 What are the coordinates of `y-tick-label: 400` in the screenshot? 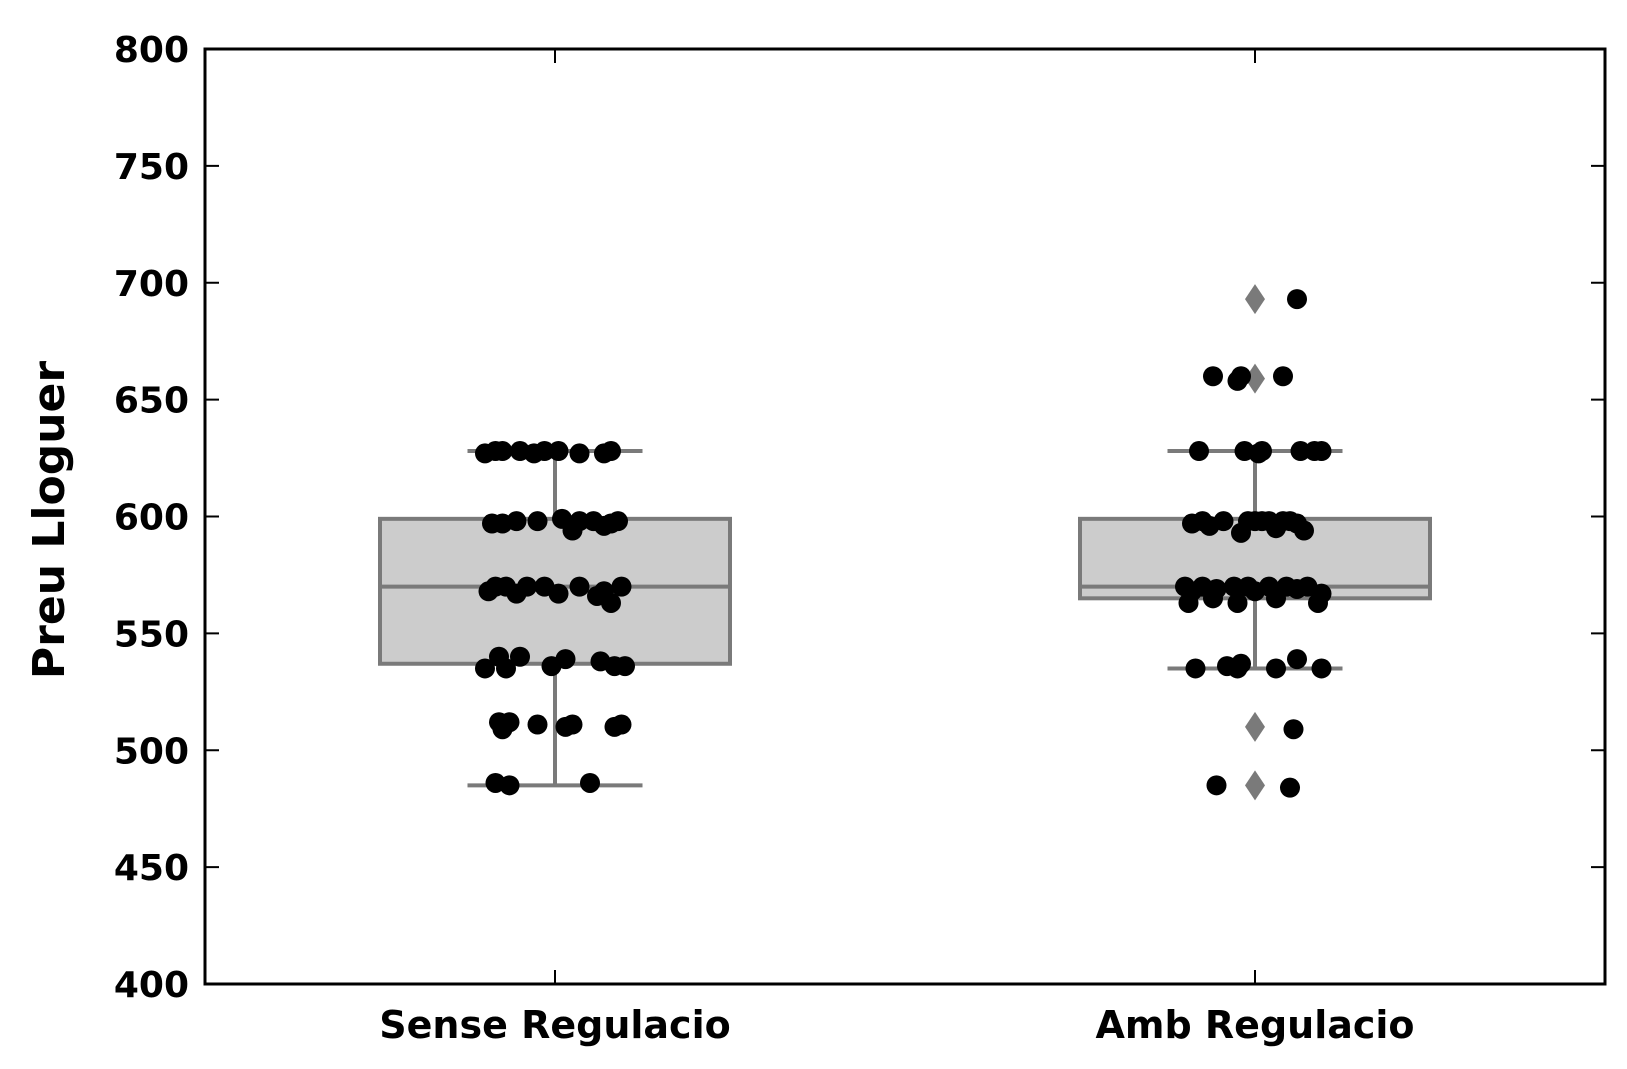 It's located at (151, 985).